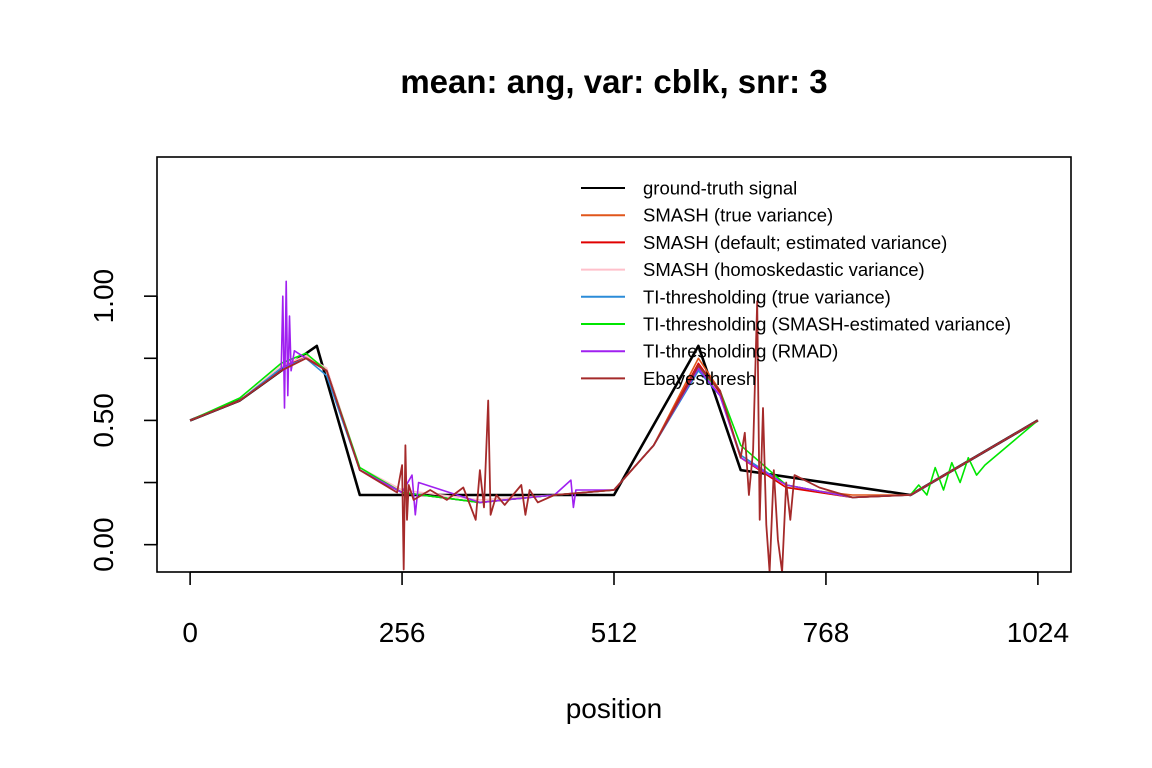 This screenshot has height=768, width=1152. Describe the element at coordinates (103, 296) in the screenshot. I see `y-tick-label: 1.00` at that location.